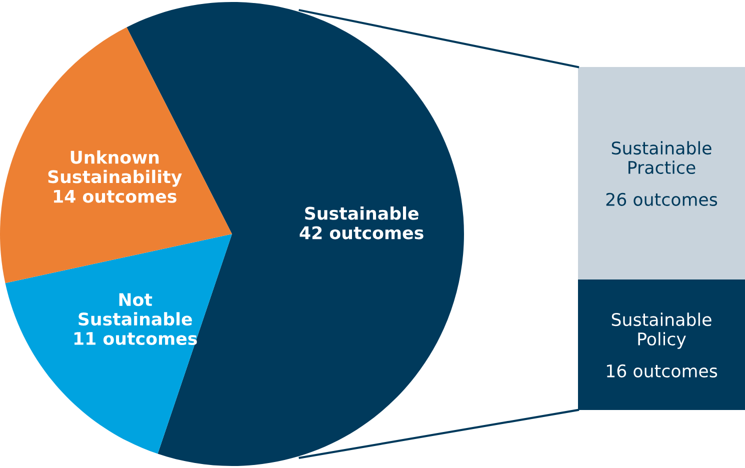 This screenshot has width=745, height=468. Describe the element at coordinates (662, 157) in the screenshot. I see `series-label: Sustainable Practice` at that location.